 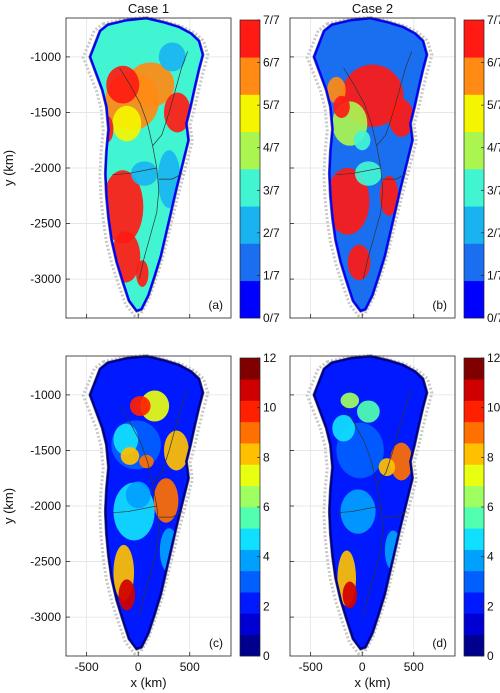 What do you see at coordinates (215, 305) in the screenshot?
I see `panel-label: (a)` at bounding box center [215, 305].